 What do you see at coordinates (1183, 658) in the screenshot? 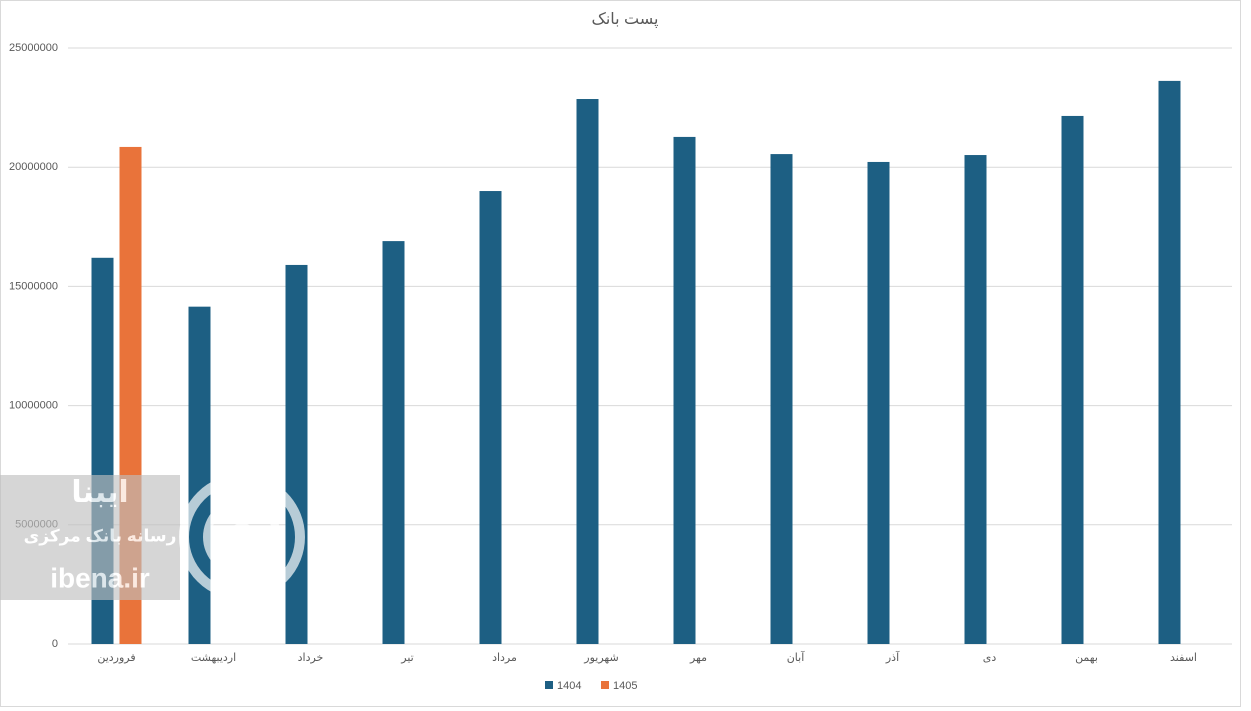
I see `x-tick-label: اسفند` at bounding box center [1183, 658].